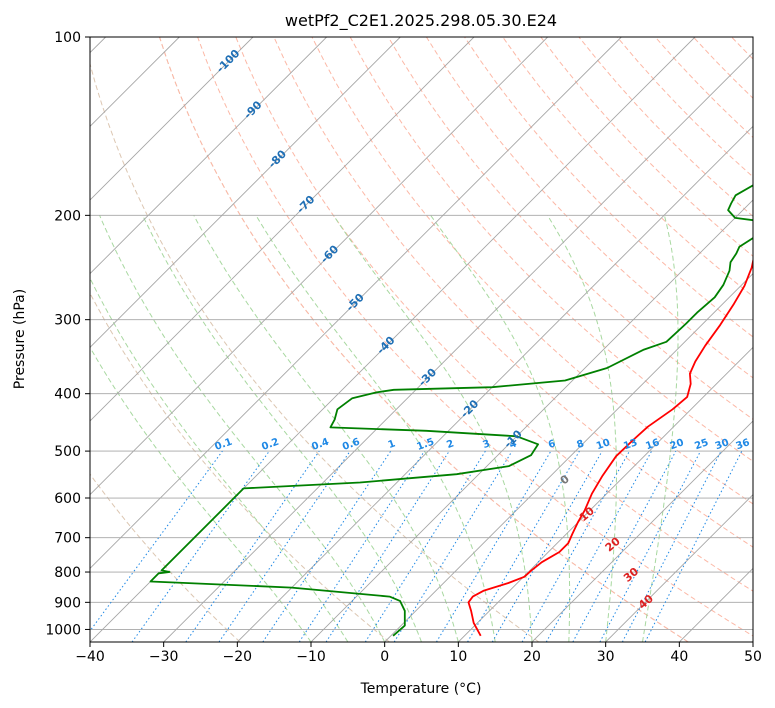 This screenshot has height=708, width=775. What do you see at coordinates (67, 395) in the screenshot?
I see `y-tick-label: 400` at bounding box center [67, 395].